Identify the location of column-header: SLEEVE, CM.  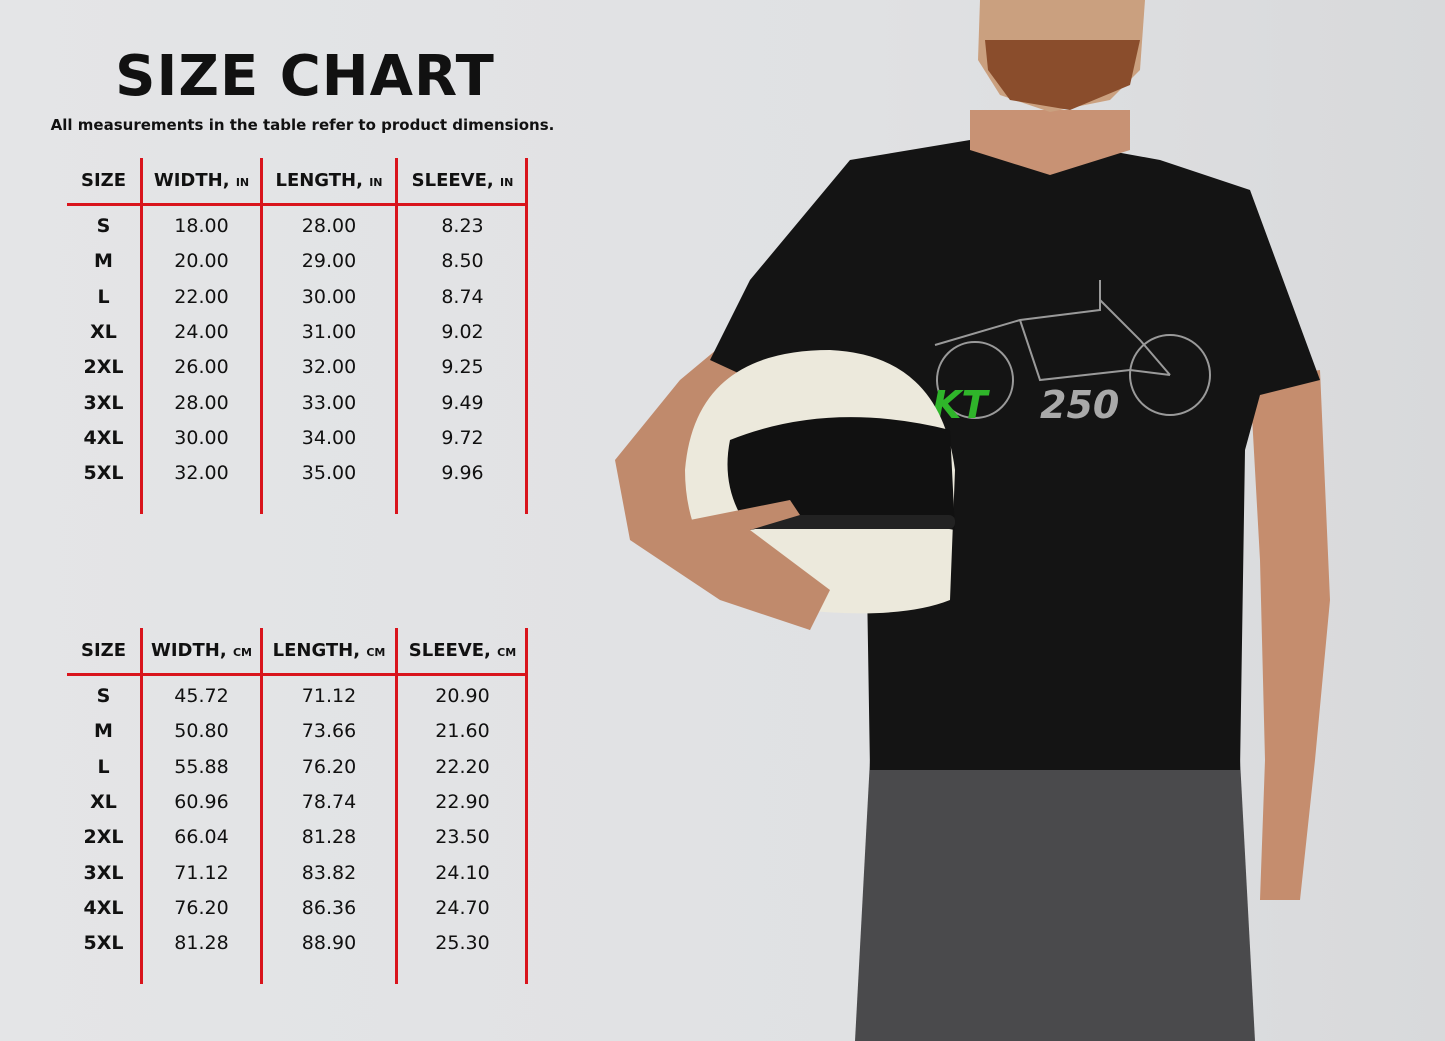
(462, 650).